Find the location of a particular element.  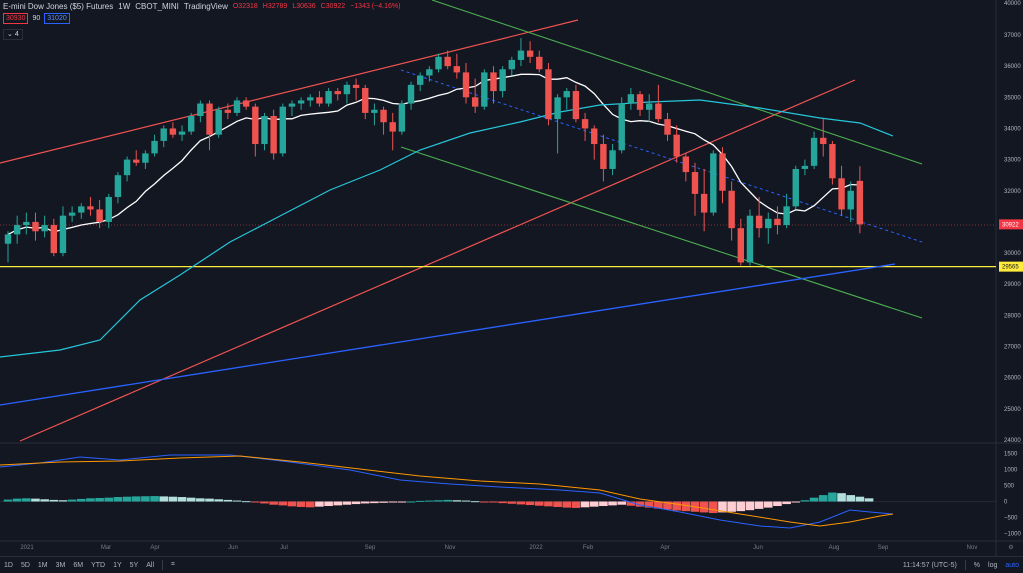

clock-readout: 11:14:57 (UTC-5) is located at coordinates (929, 565).